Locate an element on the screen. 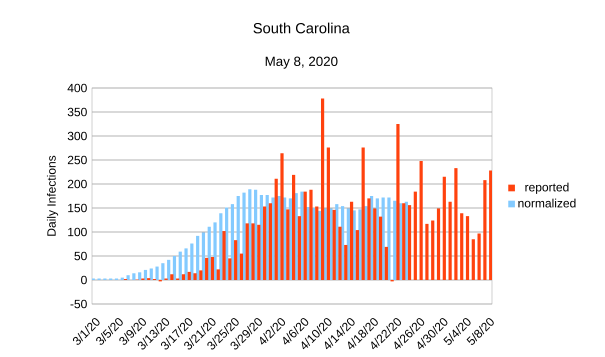 Image resolution: width=605 pixels, height=357 pixels. legend-label: normalized is located at coordinates (547, 203).